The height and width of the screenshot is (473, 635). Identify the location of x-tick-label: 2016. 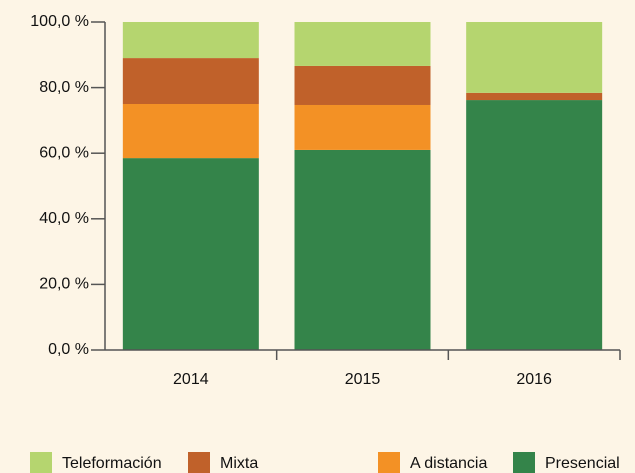
(534, 379).